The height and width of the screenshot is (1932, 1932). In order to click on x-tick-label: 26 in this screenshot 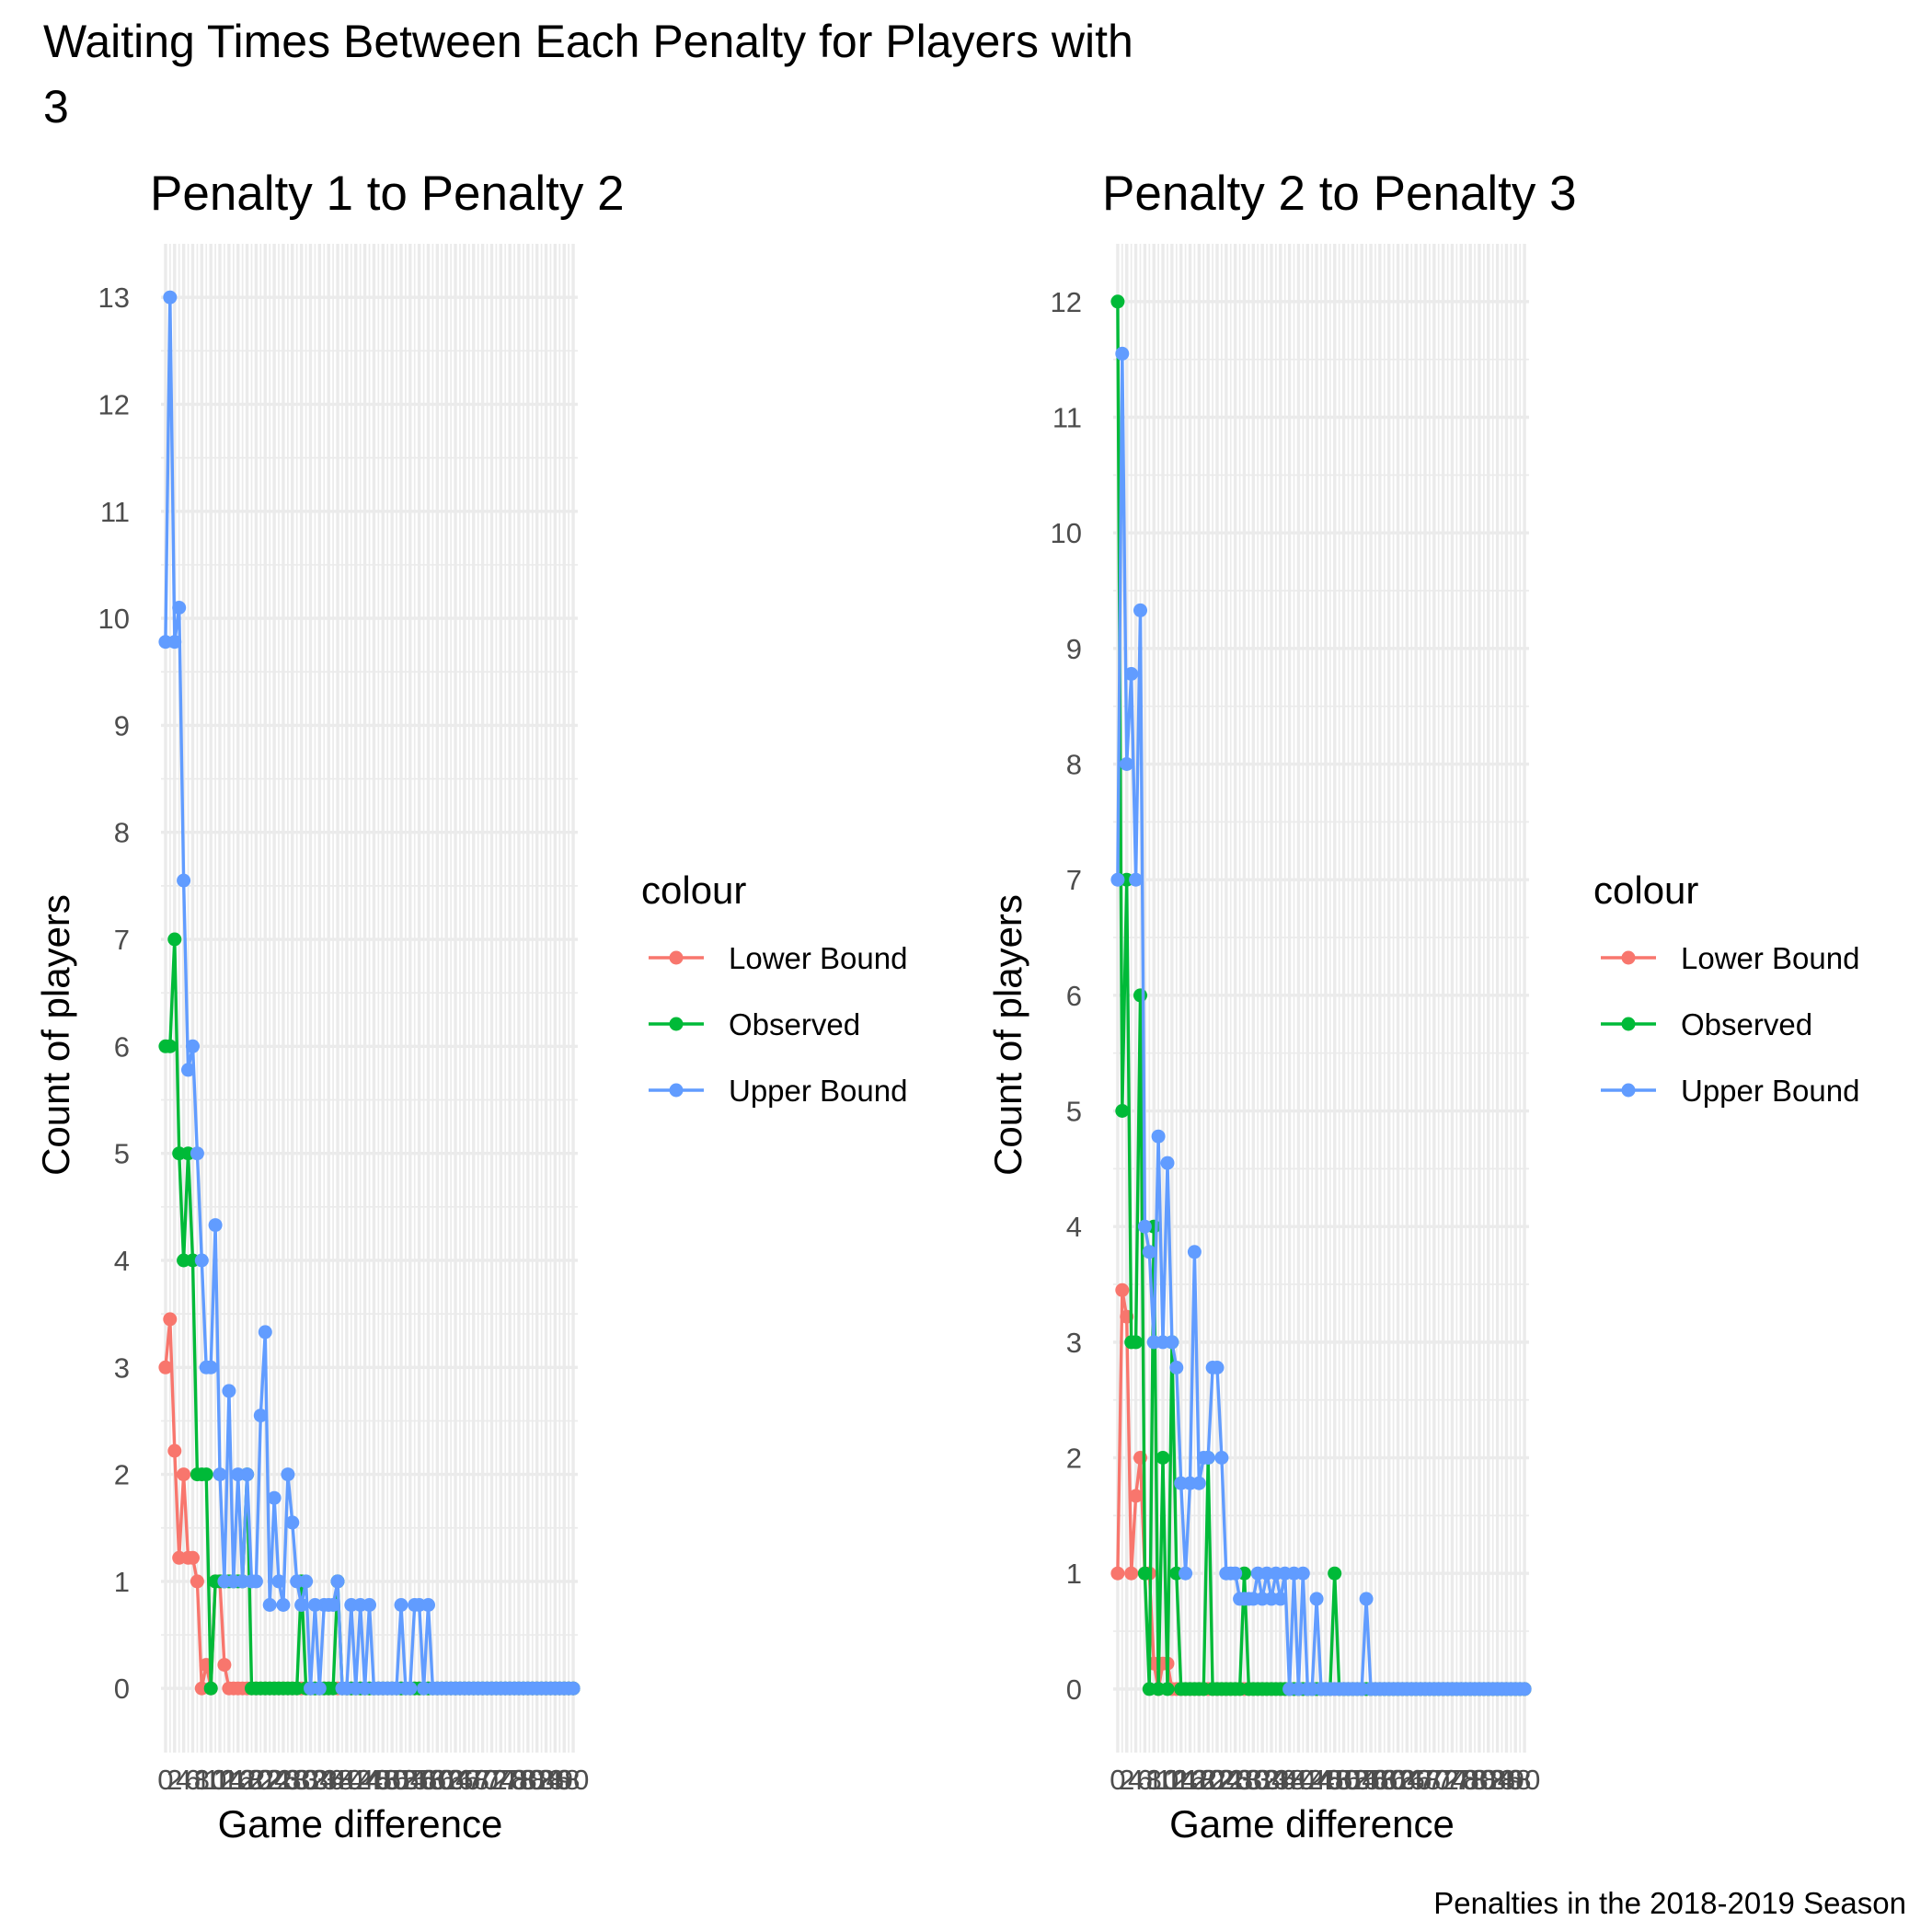, I will do `click(283, 1780)`.